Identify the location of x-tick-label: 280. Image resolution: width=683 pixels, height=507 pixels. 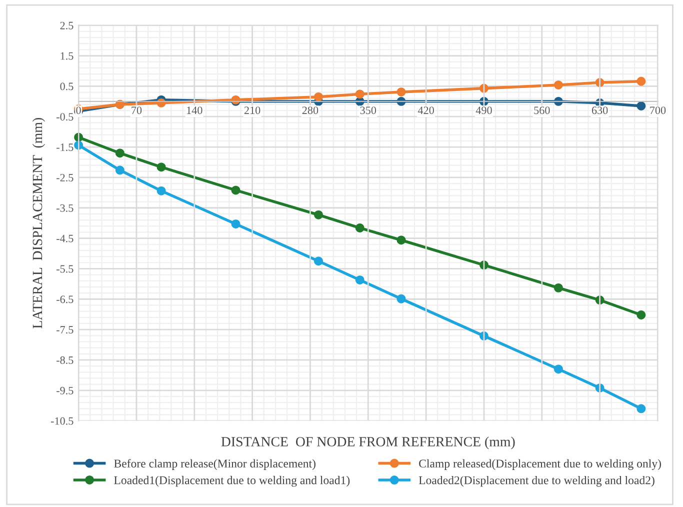
(310, 110).